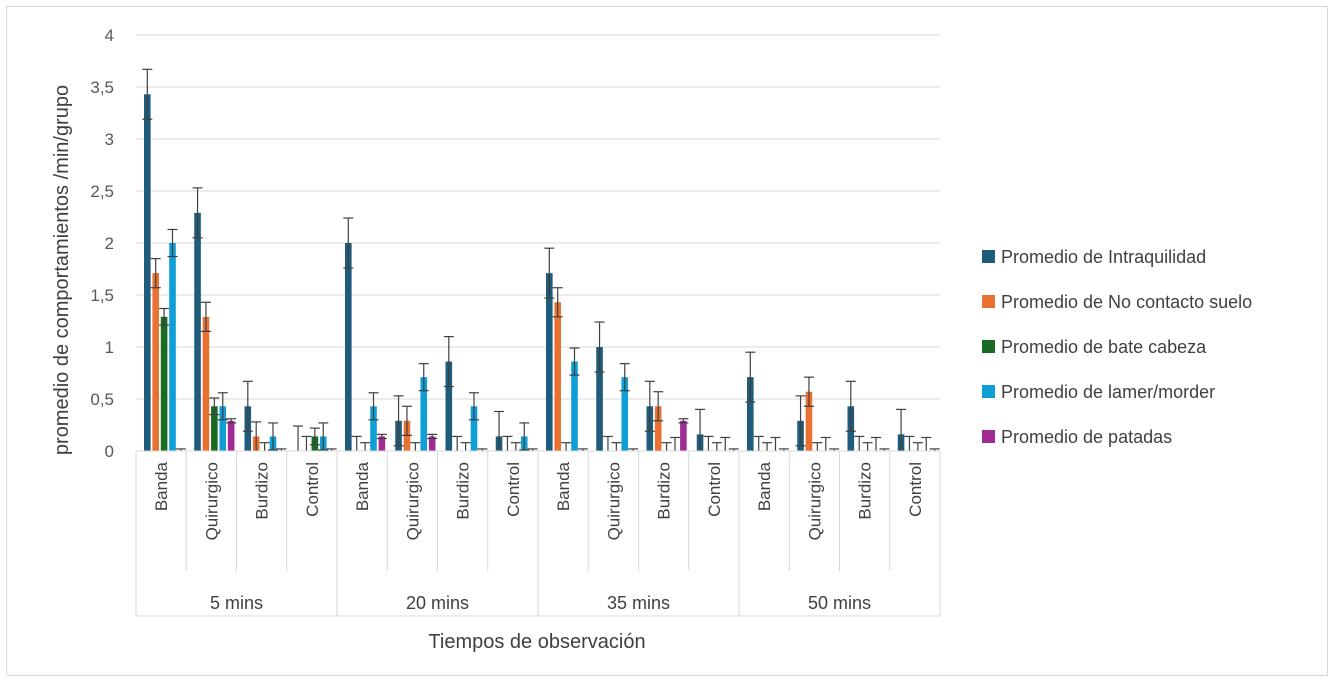 The width and height of the screenshot is (1336, 684). What do you see at coordinates (236, 603) in the screenshot?
I see `x-group-label: 5 mins` at bounding box center [236, 603].